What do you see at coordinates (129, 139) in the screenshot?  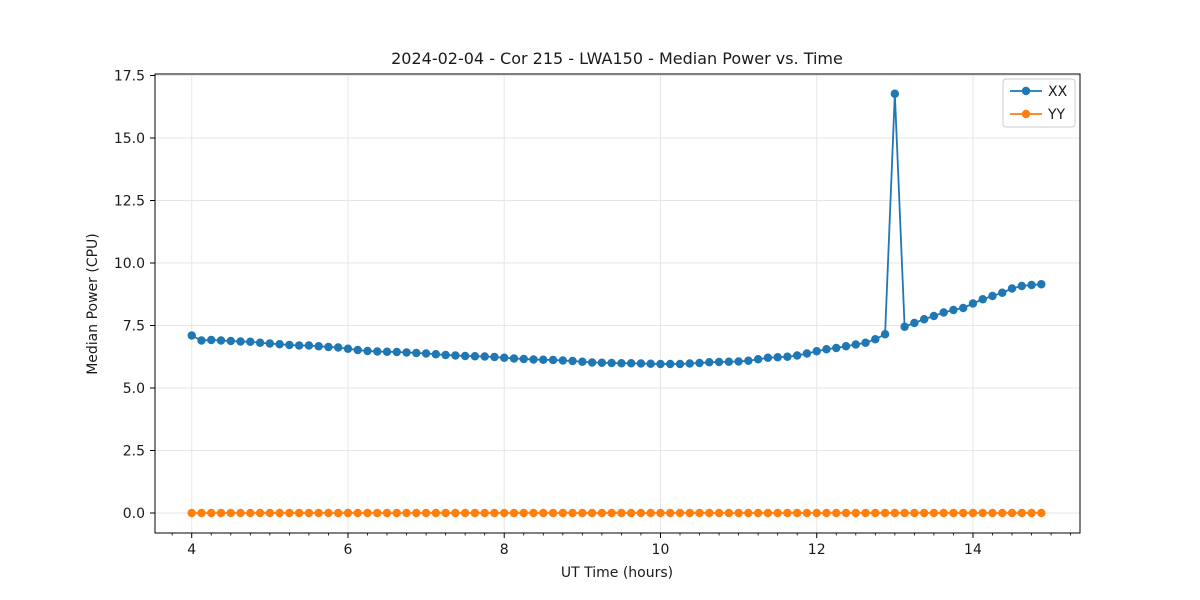 I see `y-tick-label: 15.0` at bounding box center [129, 139].